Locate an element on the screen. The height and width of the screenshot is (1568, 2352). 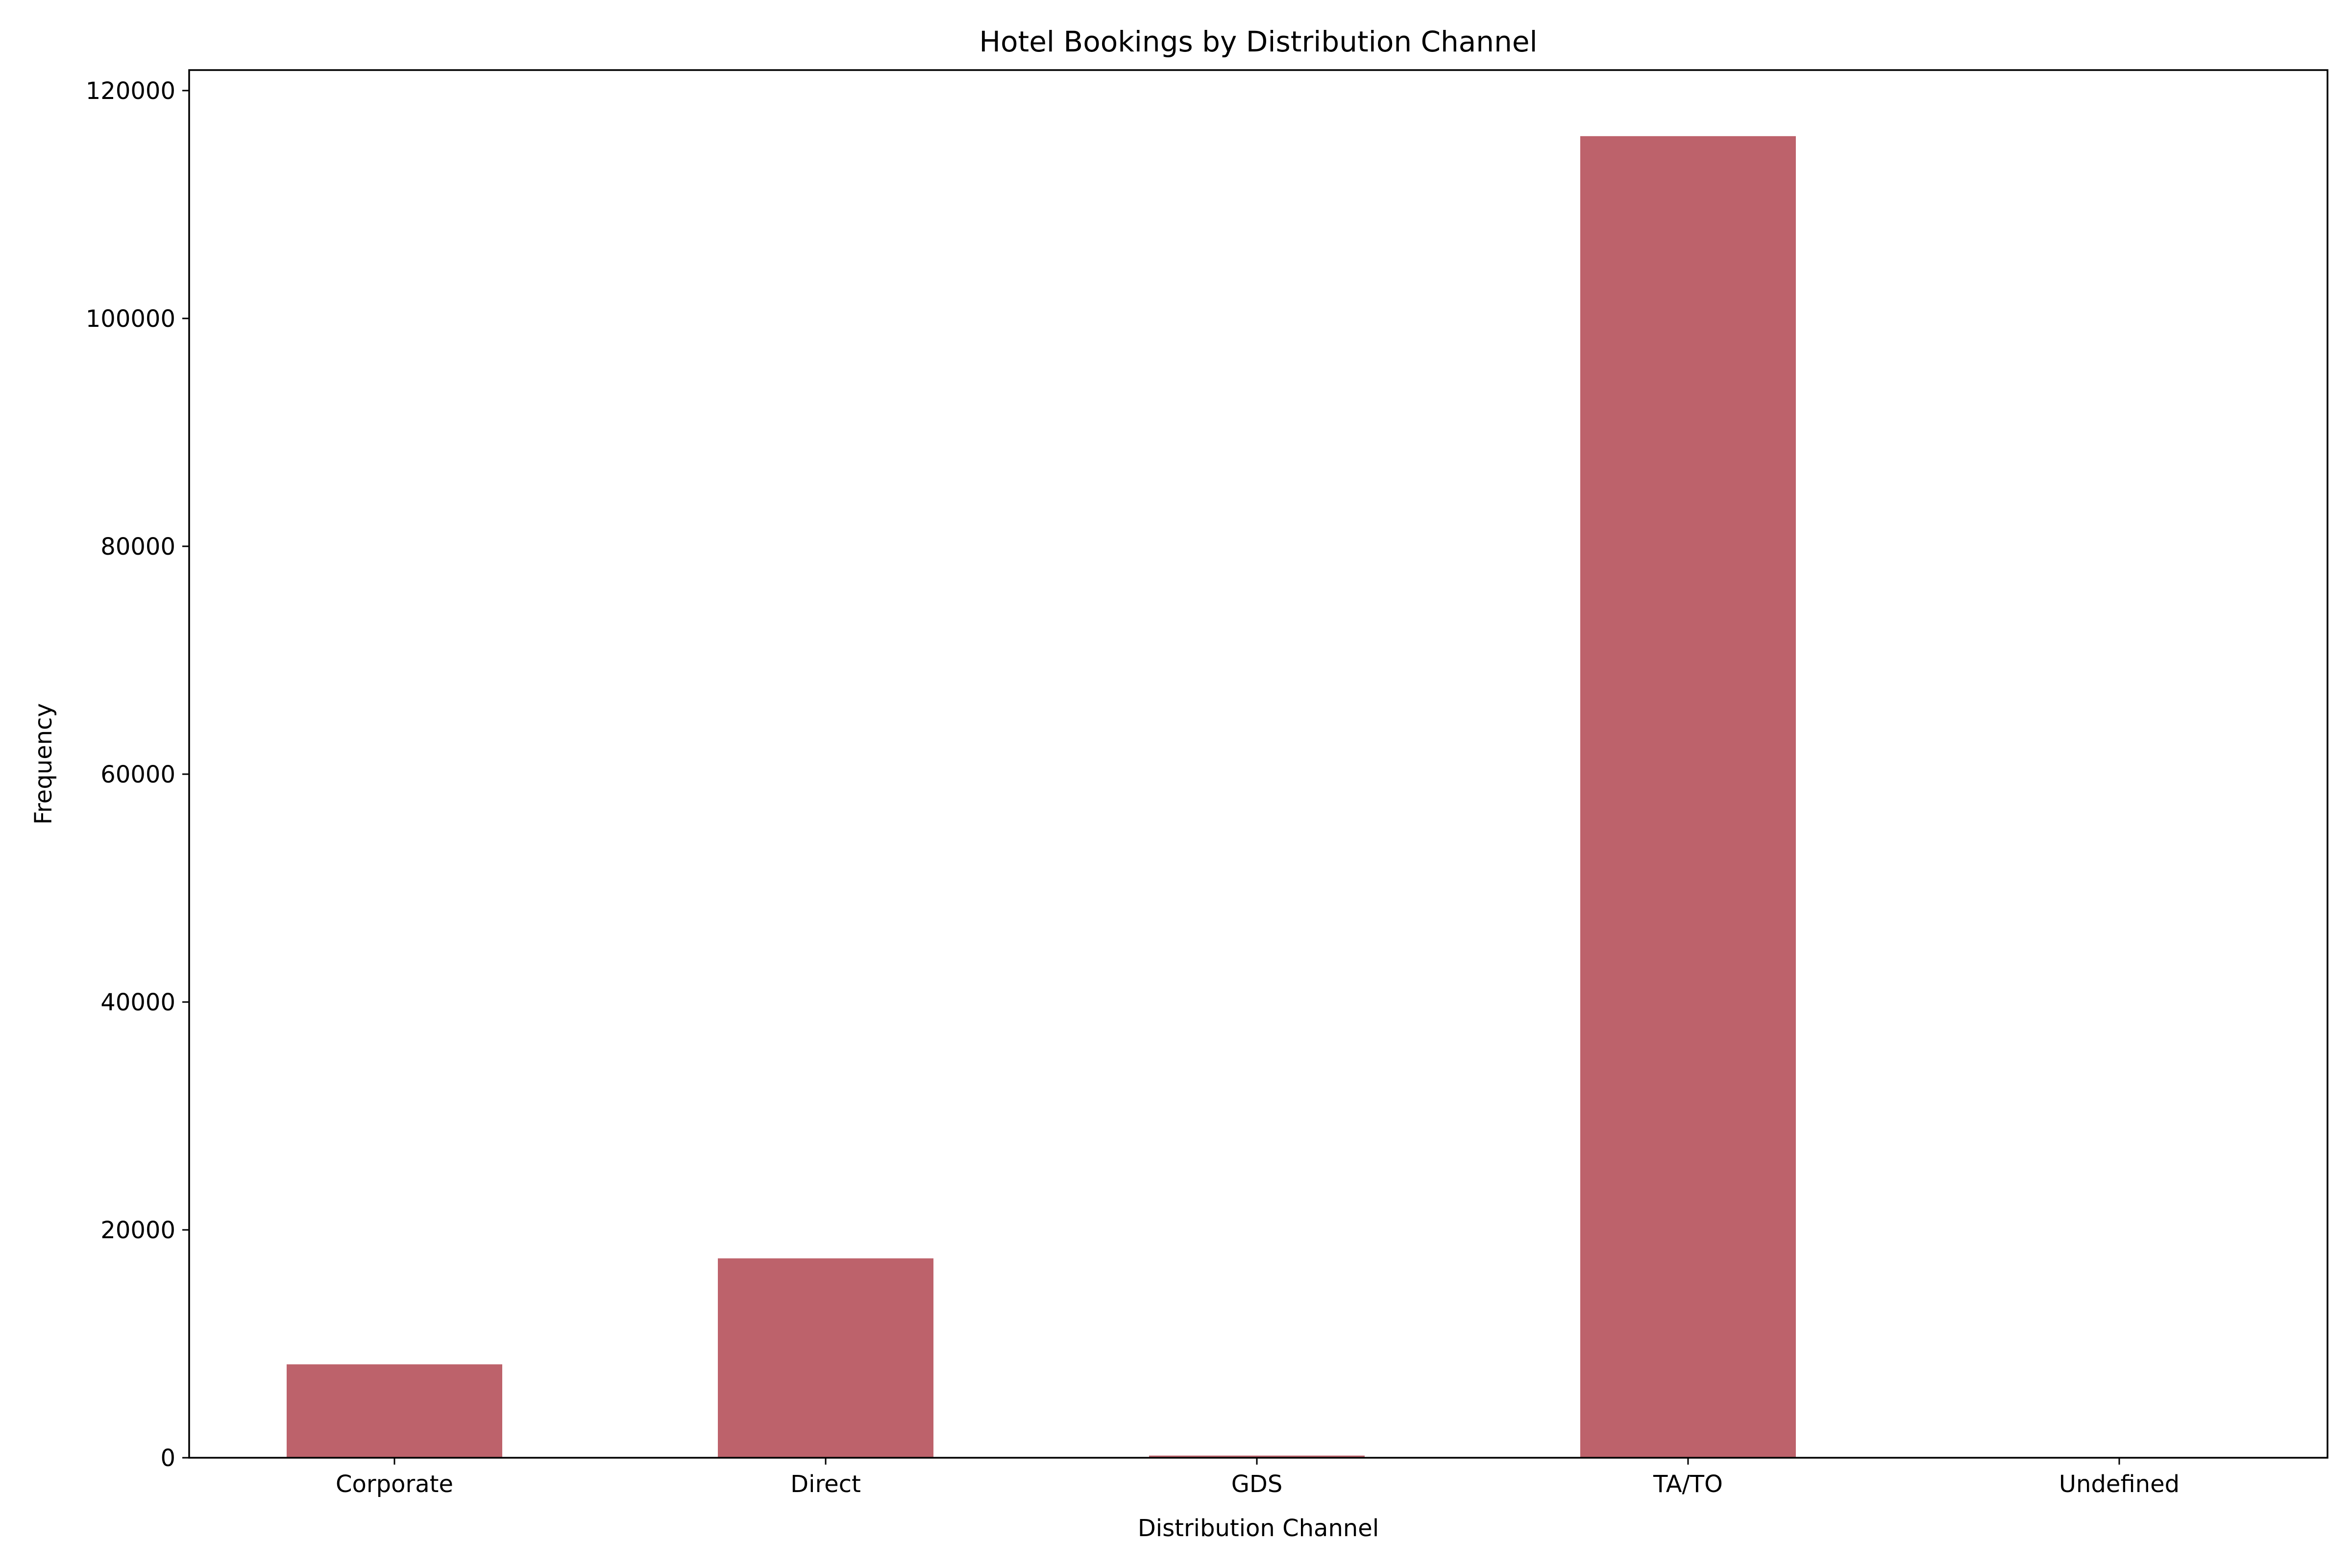
x-axis-ticks: Corporate Direct GDS TA/TO Undefined is located at coordinates (1258, 1478).